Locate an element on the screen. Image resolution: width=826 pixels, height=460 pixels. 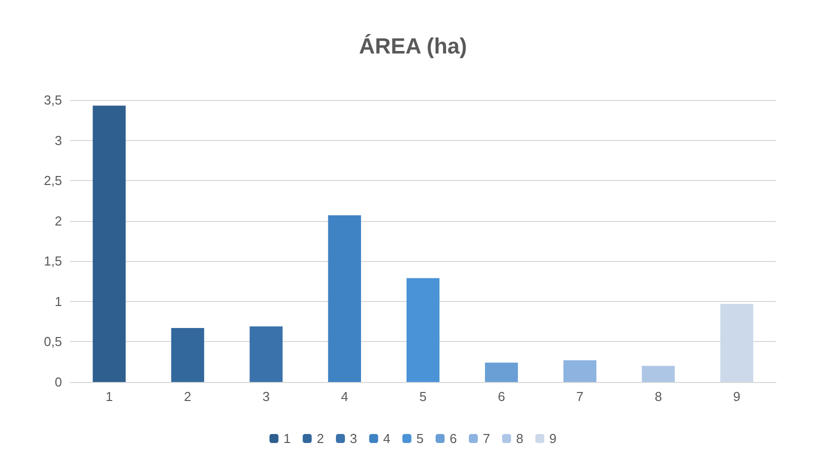
legend-label: 6 is located at coordinates (453, 438).